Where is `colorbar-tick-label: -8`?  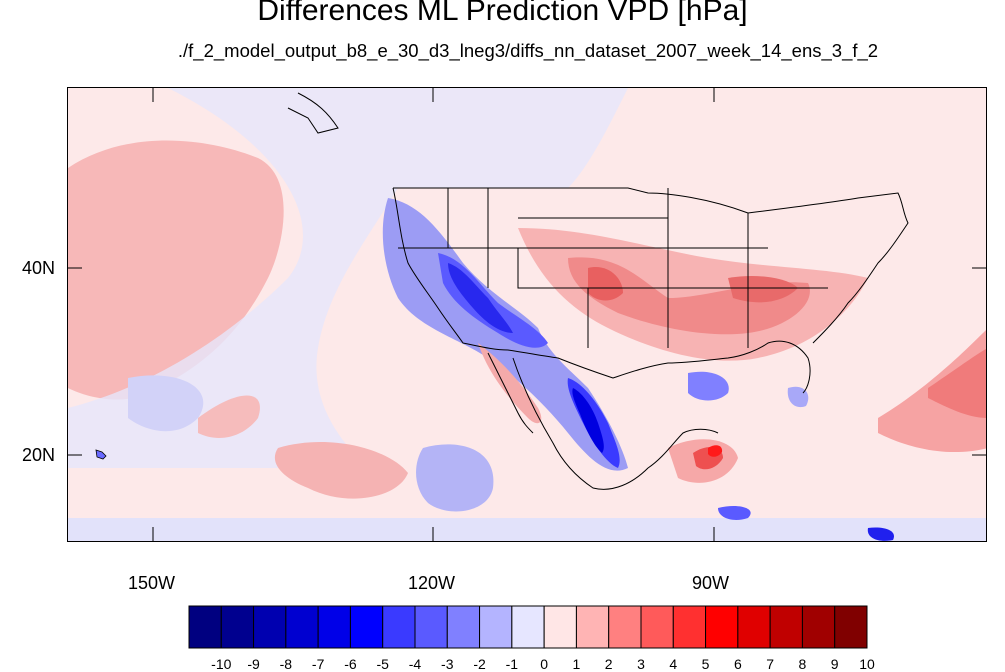
colorbar-tick-label: -8 is located at coordinates (286, 664).